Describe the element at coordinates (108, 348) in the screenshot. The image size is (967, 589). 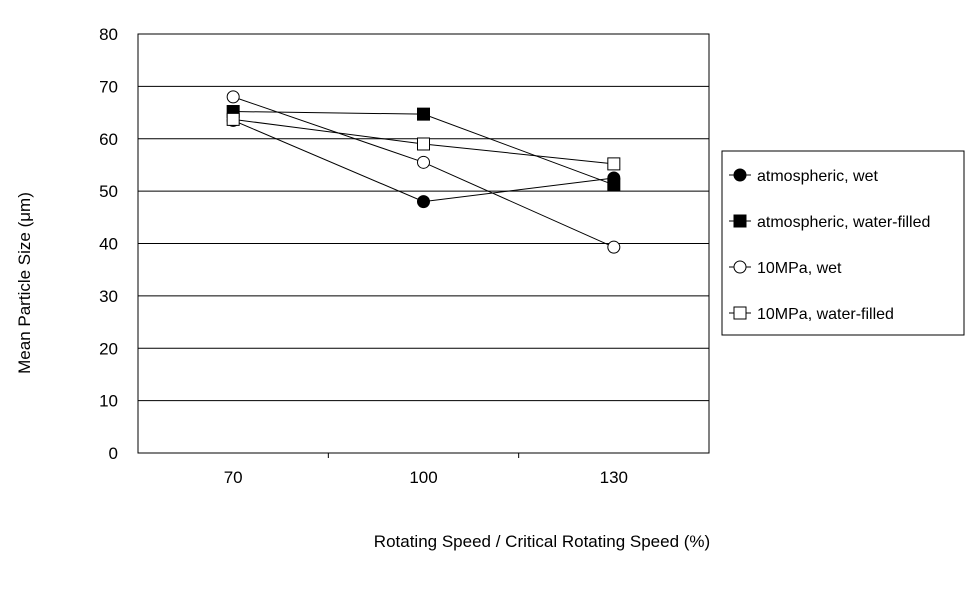
I see `y-tick-label: 20` at that location.